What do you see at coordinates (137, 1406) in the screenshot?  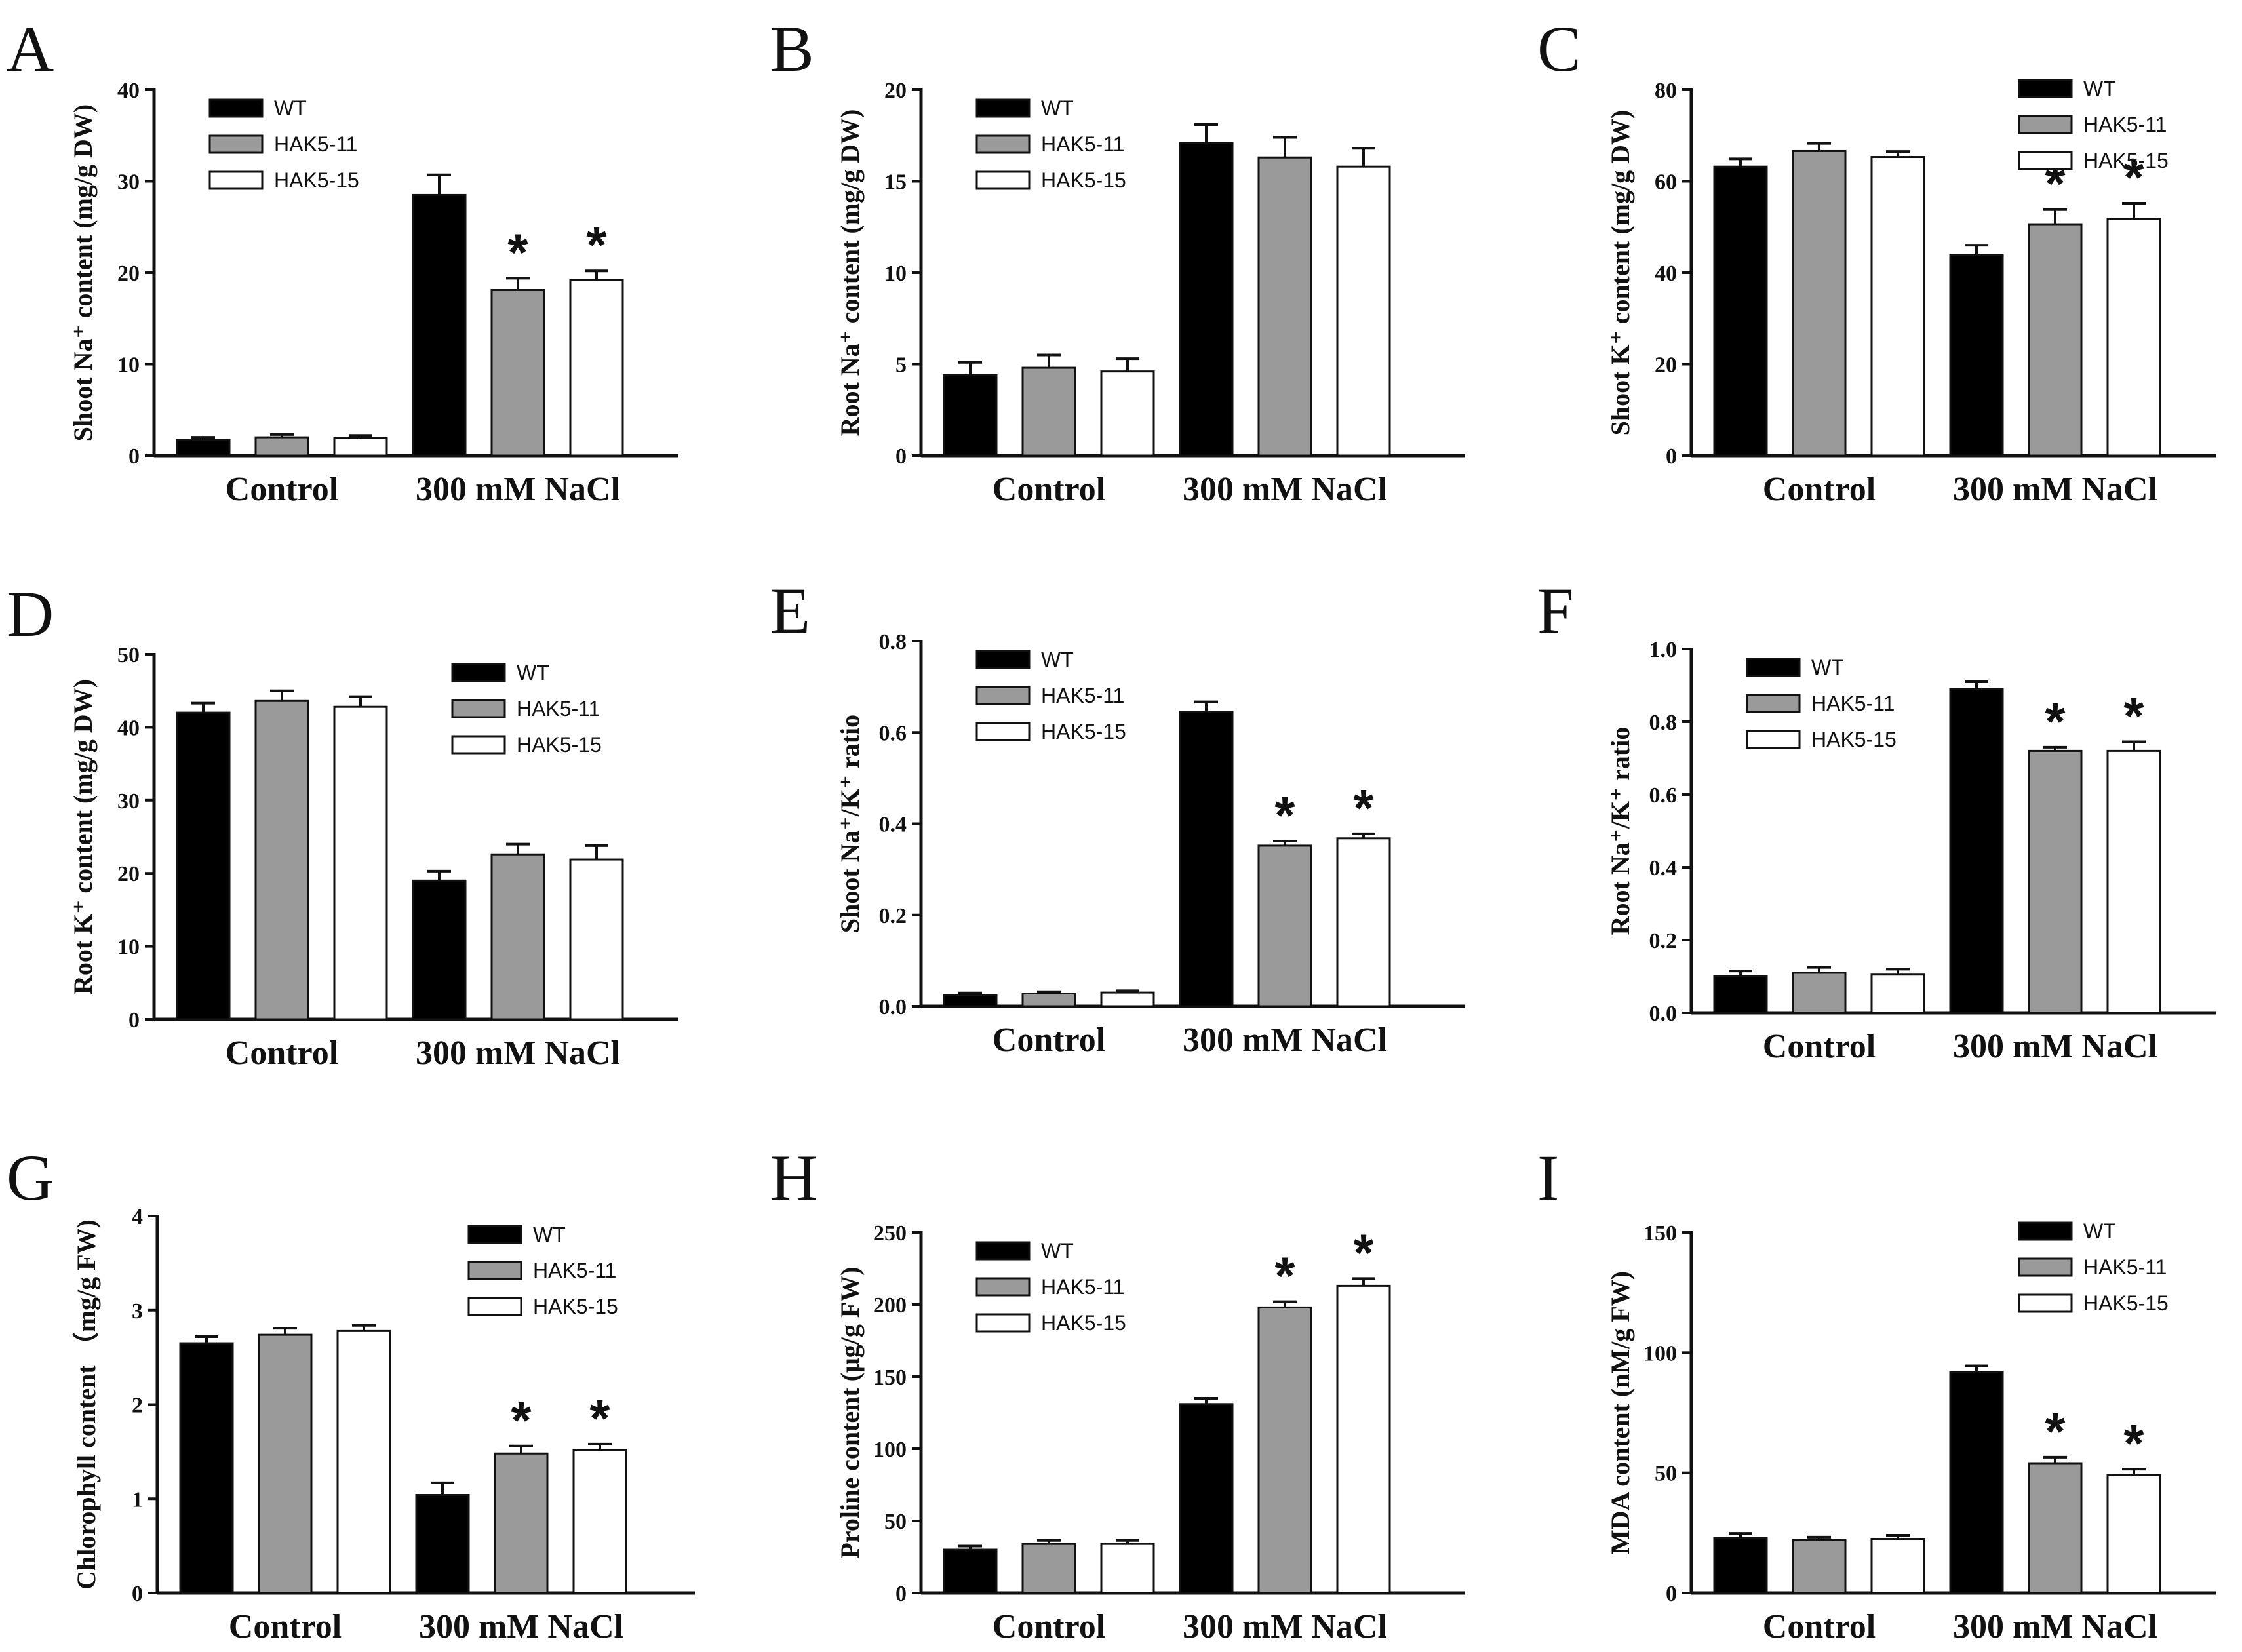 I see `y-tick-label: 2` at bounding box center [137, 1406].